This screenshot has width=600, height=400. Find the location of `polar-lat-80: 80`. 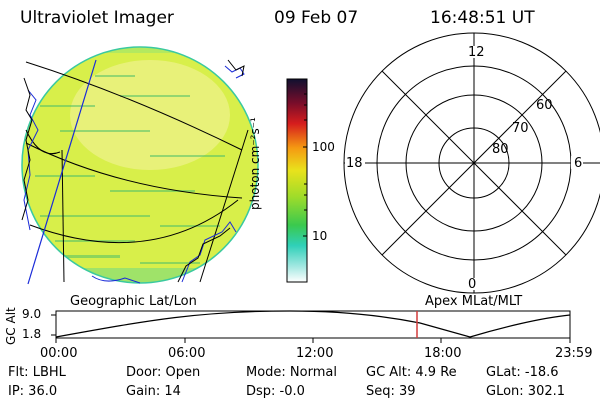

polar-lat-80: 80 is located at coordinates (500, 149).